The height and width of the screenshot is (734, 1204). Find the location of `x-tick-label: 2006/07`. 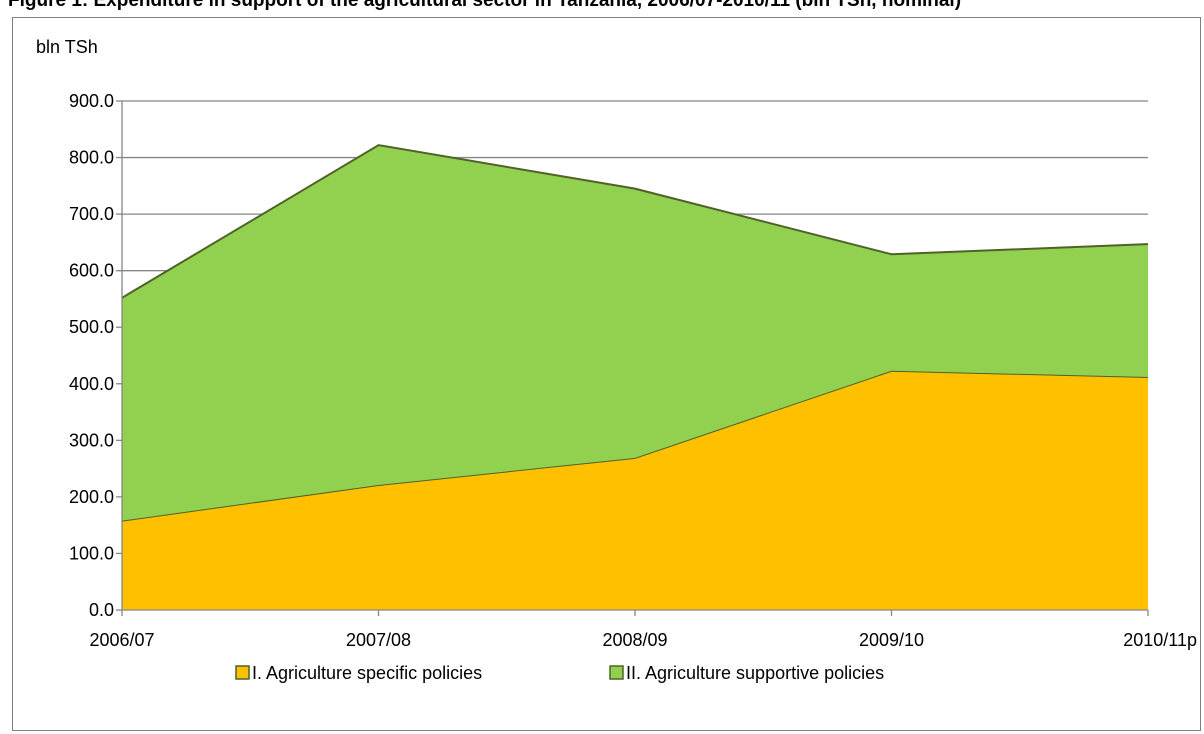

x-tick-label: 2006/07 is located at coordinates (121, 640).